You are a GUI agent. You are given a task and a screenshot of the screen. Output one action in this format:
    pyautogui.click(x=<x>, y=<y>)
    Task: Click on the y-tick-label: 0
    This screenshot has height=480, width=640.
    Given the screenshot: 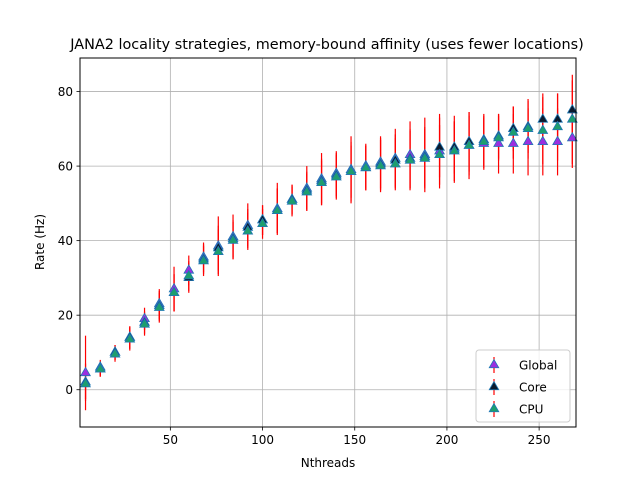 What is the action you would take?
    pyautogui.click(x=69, y=390)
    